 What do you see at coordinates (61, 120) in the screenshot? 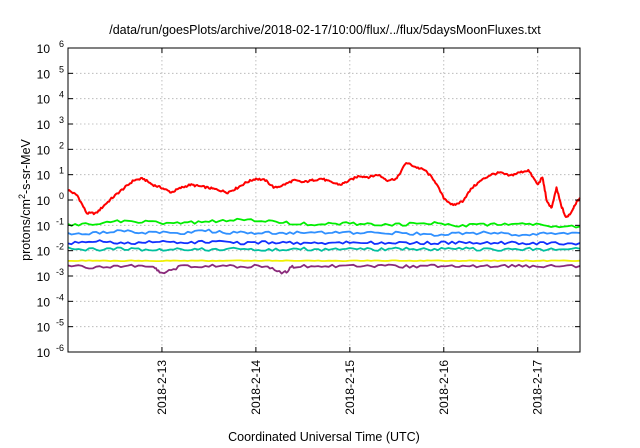
I see `y-tick-exponent: 3` at bounding box center [61, 120].